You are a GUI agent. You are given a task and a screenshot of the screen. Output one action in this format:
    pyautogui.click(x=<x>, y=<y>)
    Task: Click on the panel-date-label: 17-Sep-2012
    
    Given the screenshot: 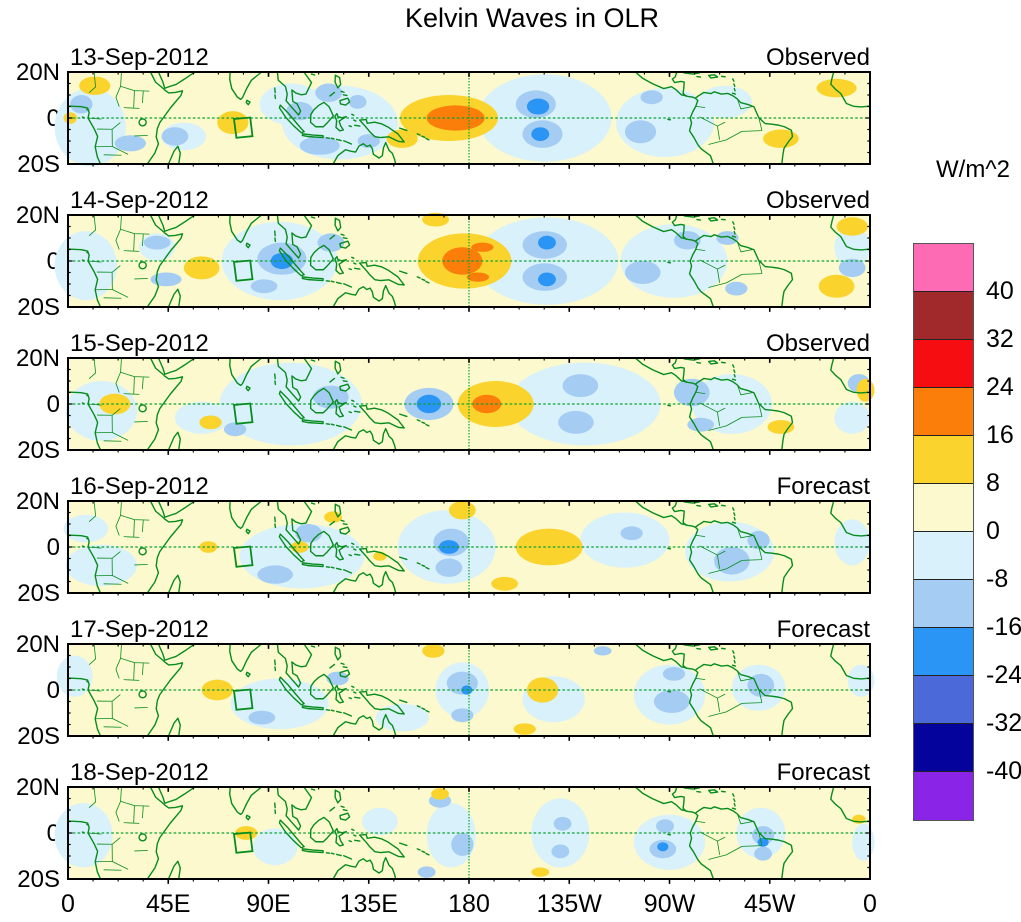 What is the action you would take?
    pyautogui.click(x=139, y=629)
    